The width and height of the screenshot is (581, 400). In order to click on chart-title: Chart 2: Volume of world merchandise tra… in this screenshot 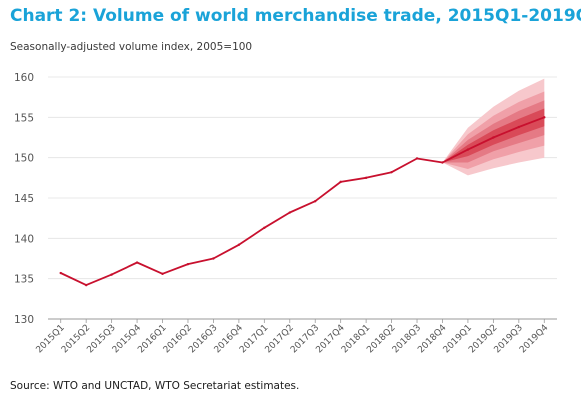, I will do `click(295, 16)`.